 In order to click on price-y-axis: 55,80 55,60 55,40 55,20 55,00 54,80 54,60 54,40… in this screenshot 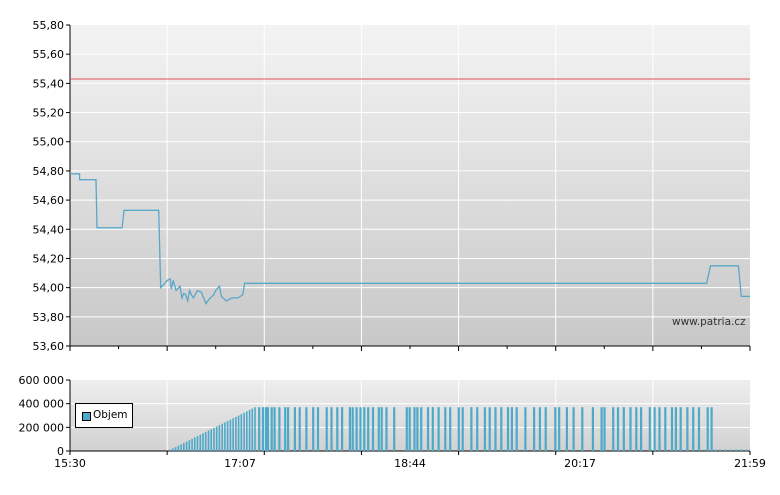, I will do `click(52, 186)`.